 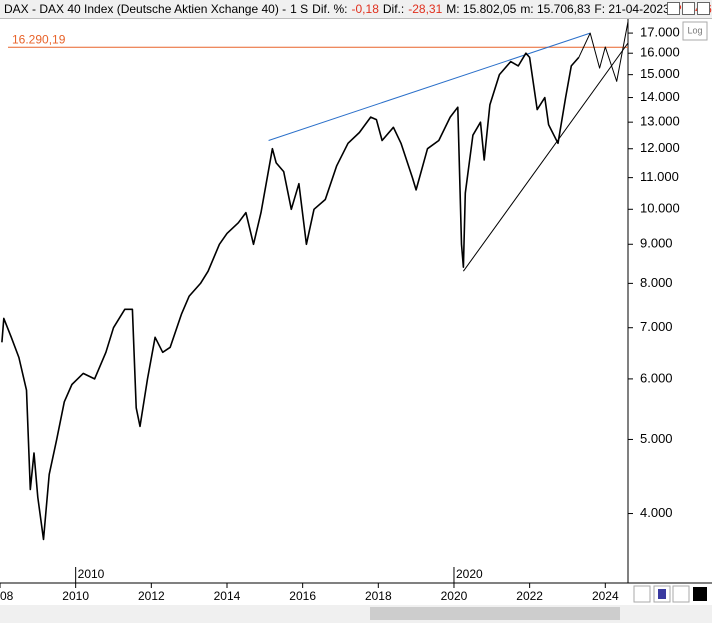 What do you see at coordinates (673, 8) in the screenshot?
I see `minimize` at bounding box center [673, 8].